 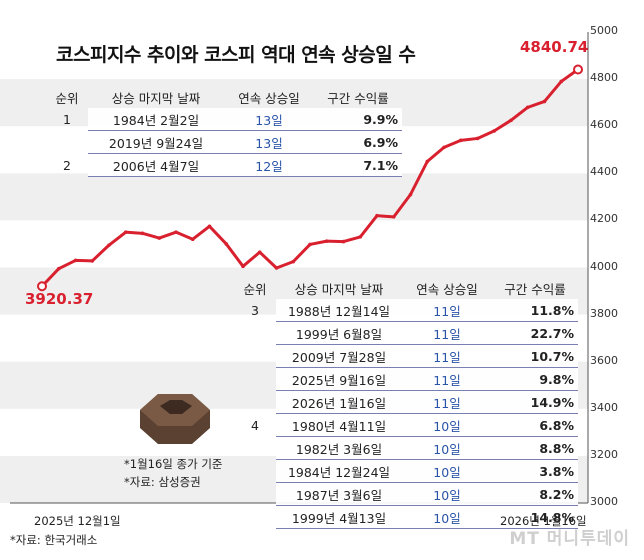 What do you see at coordinates (604, 407) in the screenshot?
I see `y-tick-label: 3400` at bounding box center [604, 407].